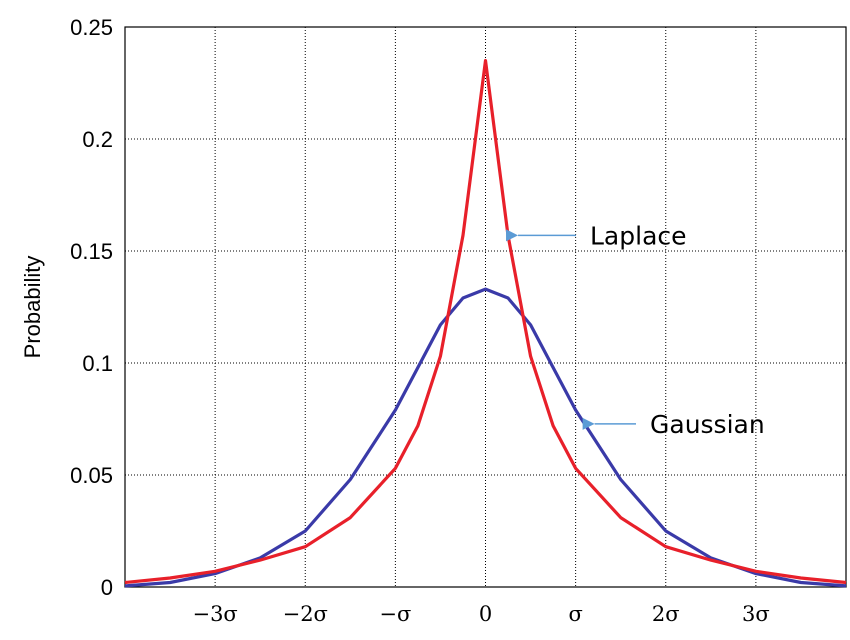  I want to click on y-tick-label: 0, so click(107, 587).